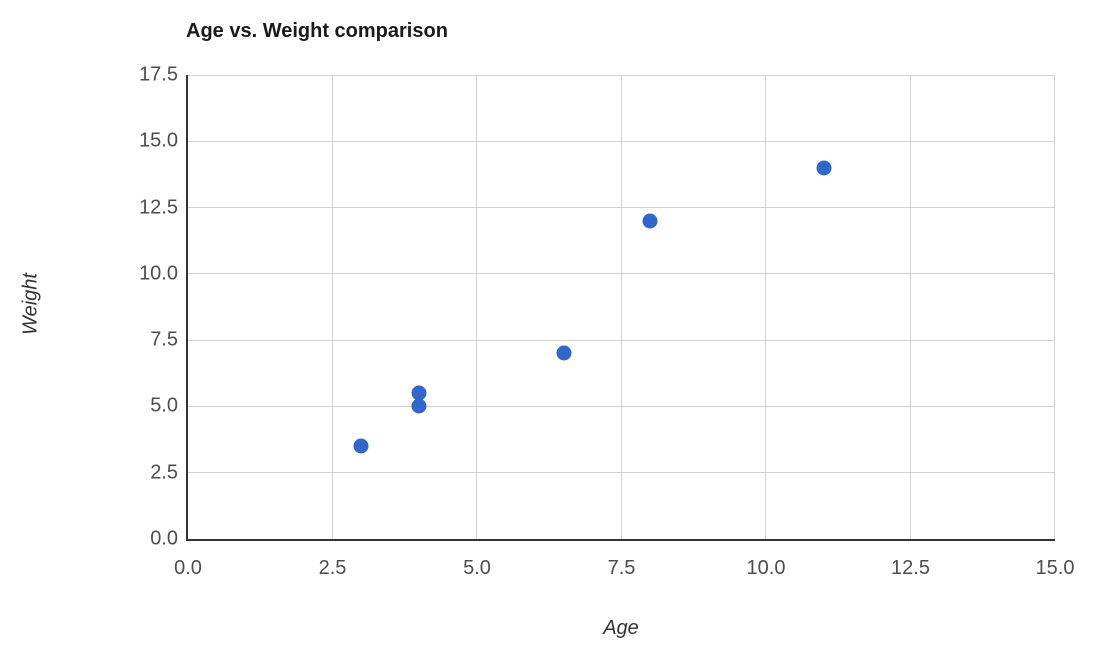 The width and height of the screenshot is (1104, 662). What do you see at coordinates (766, 568) in the screenshot?
I see `x-tick-label: 10.0` at bounding box center [766, 568].